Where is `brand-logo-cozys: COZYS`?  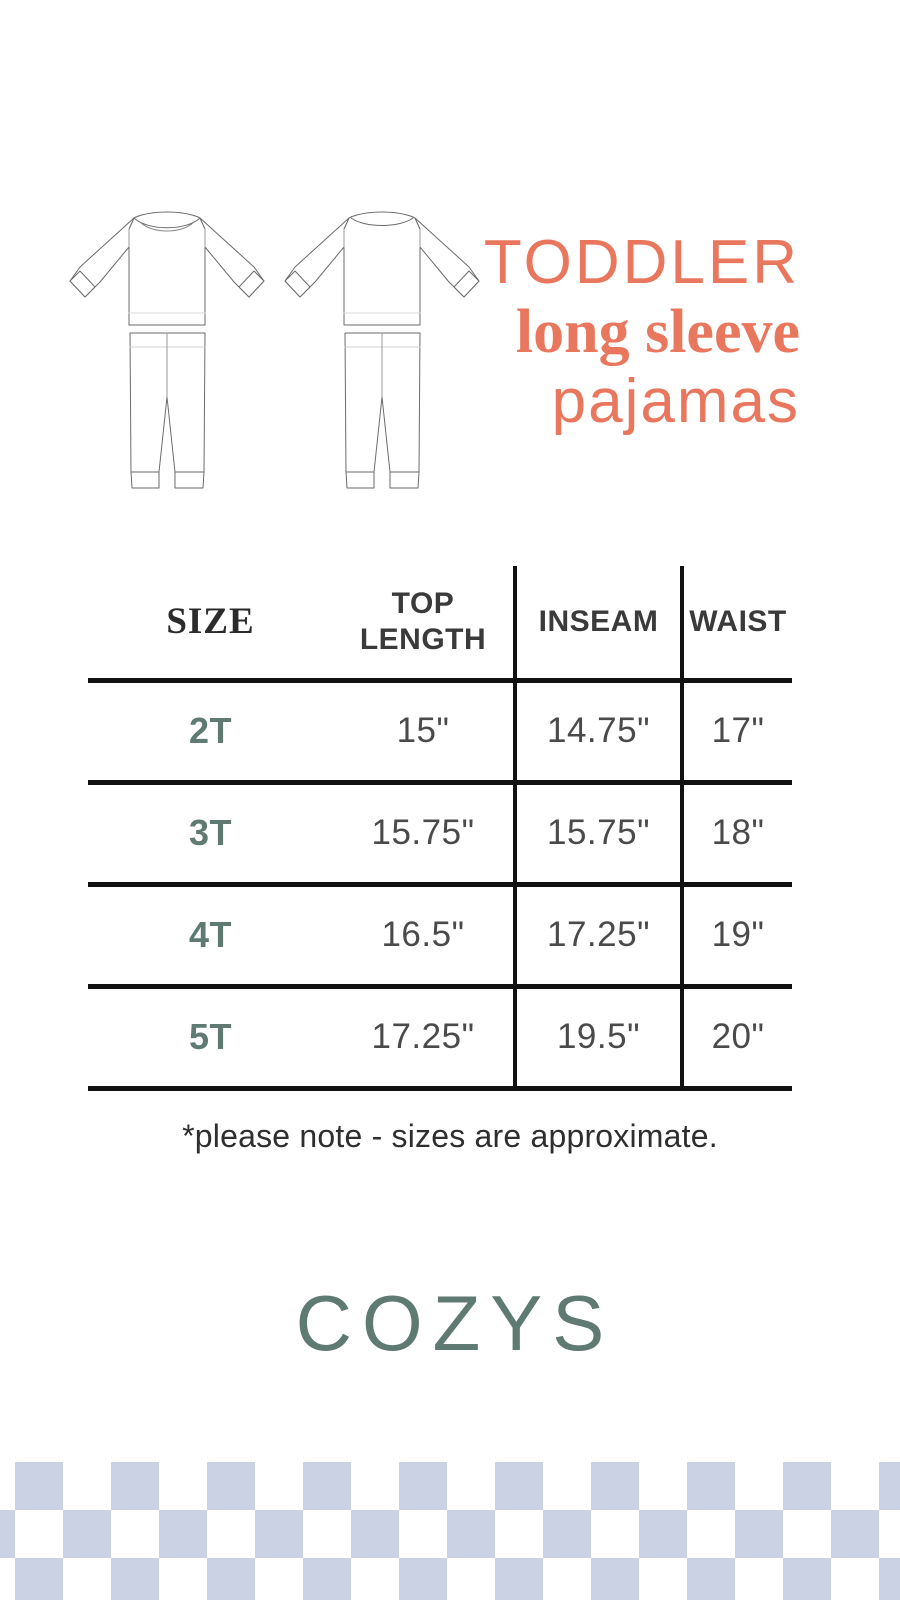
brand-logo-cozys: COZYS is located at coordinates (455, 1323).